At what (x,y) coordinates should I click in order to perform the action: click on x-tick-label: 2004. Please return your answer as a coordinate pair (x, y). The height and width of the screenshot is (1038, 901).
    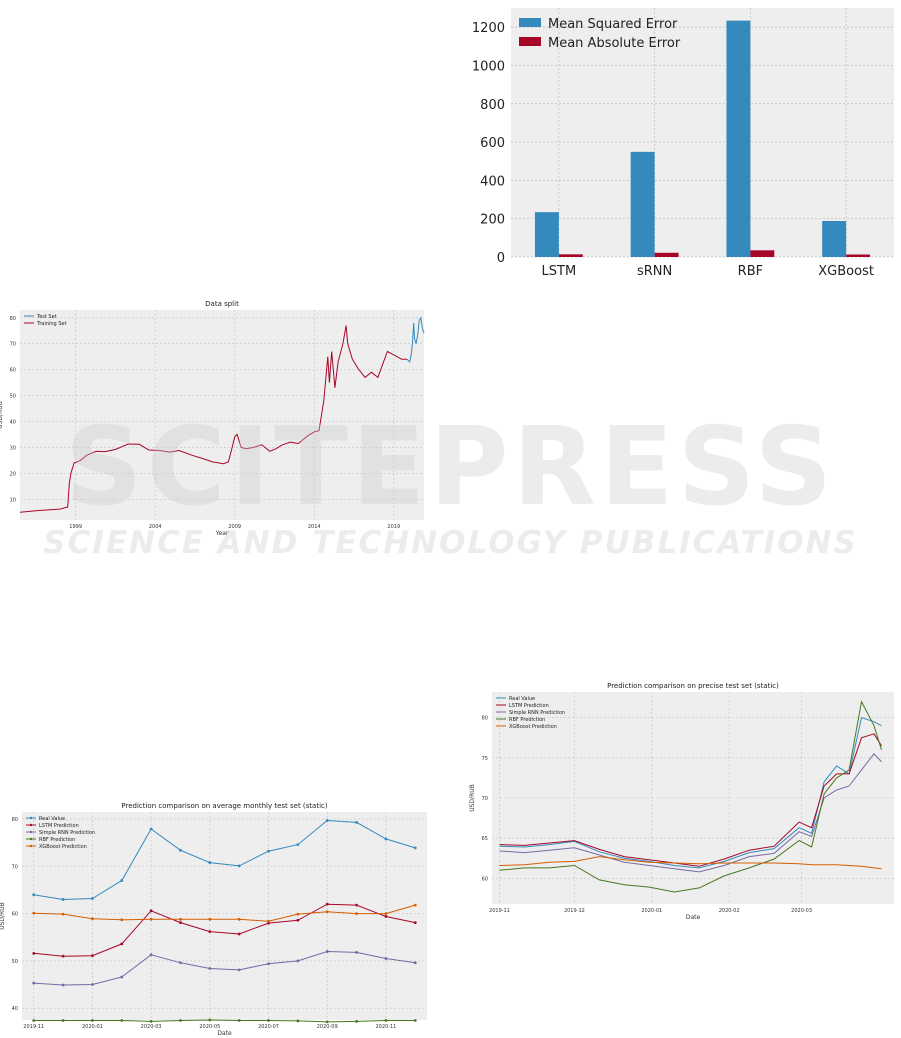
    Looking at the image, I should click on (155, 527).